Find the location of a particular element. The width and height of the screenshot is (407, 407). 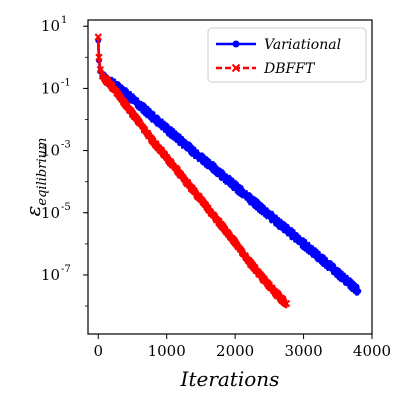

x-tick-label: 2000 is located at coordinates (235, 351).